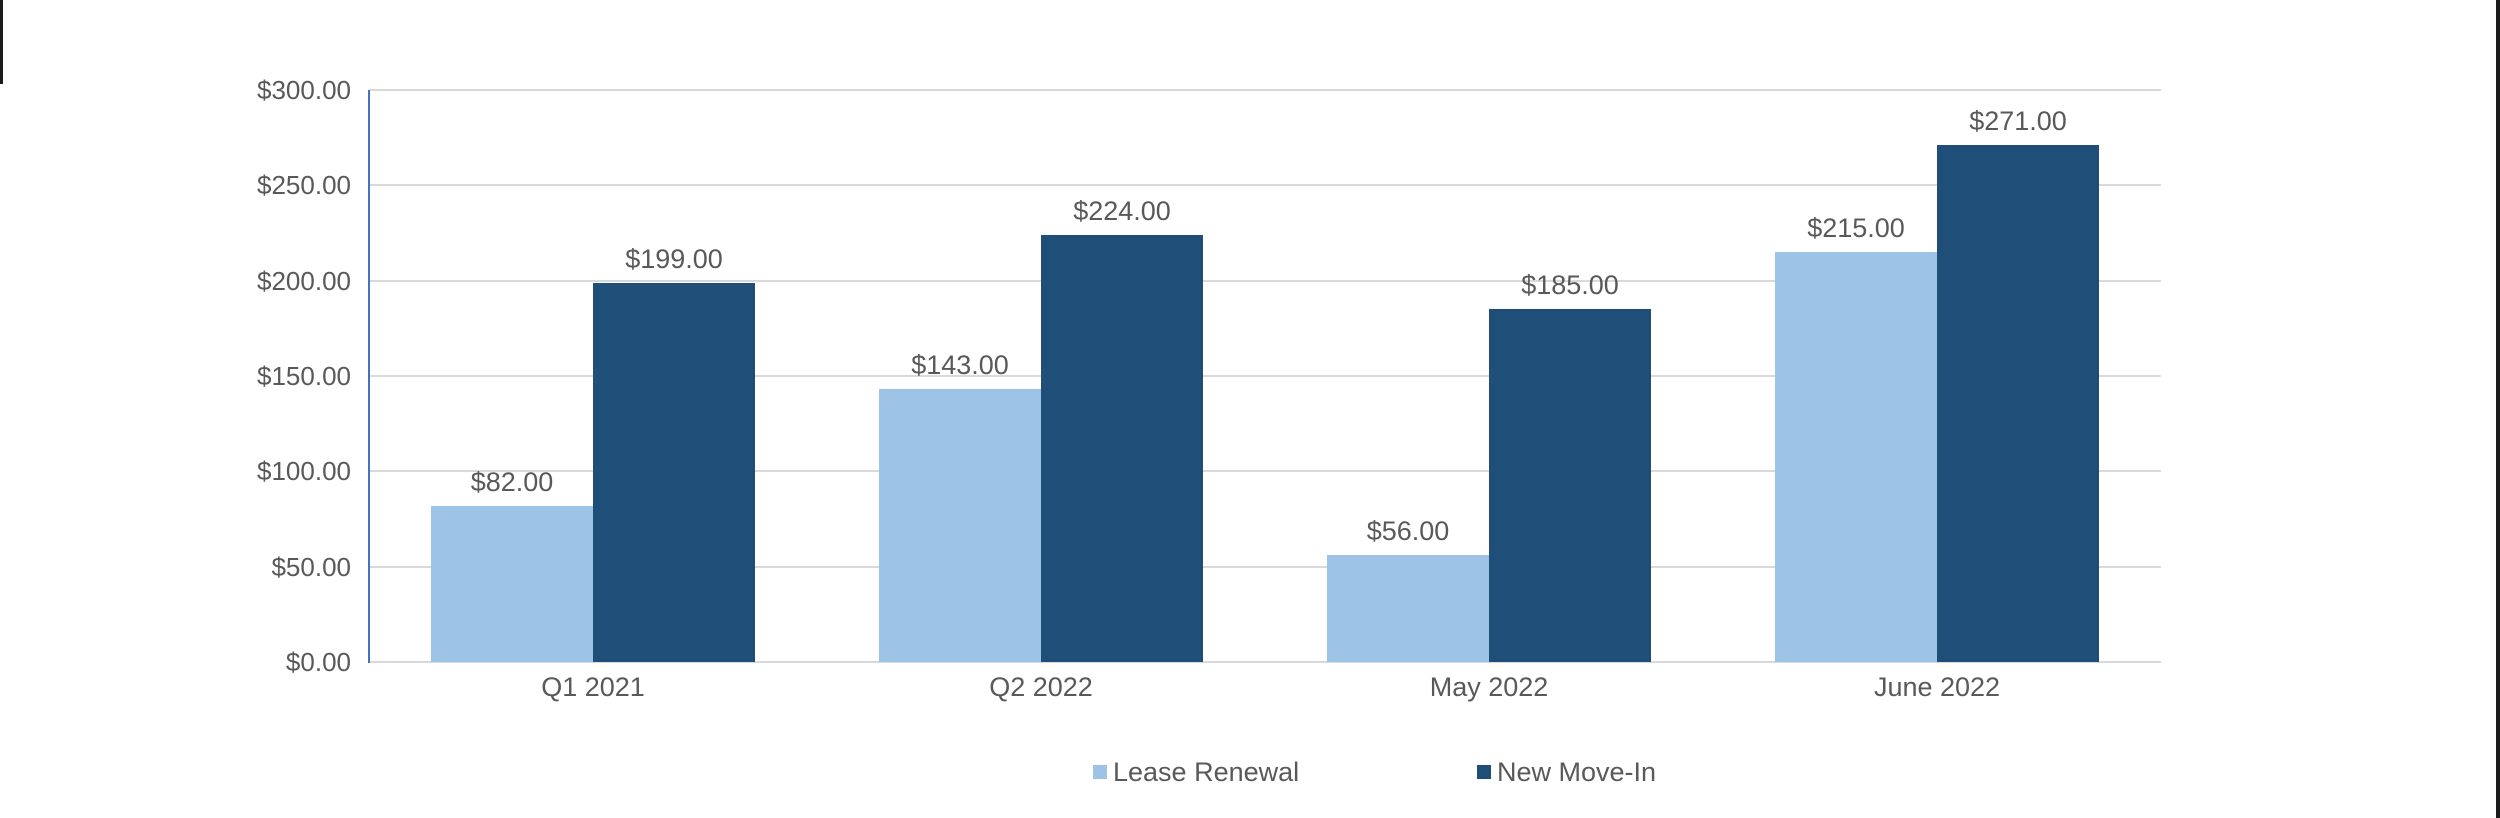 The image size is (2500, 818). I want to click on x-axis-category-label: Q2 2022, so click(1041, 687).